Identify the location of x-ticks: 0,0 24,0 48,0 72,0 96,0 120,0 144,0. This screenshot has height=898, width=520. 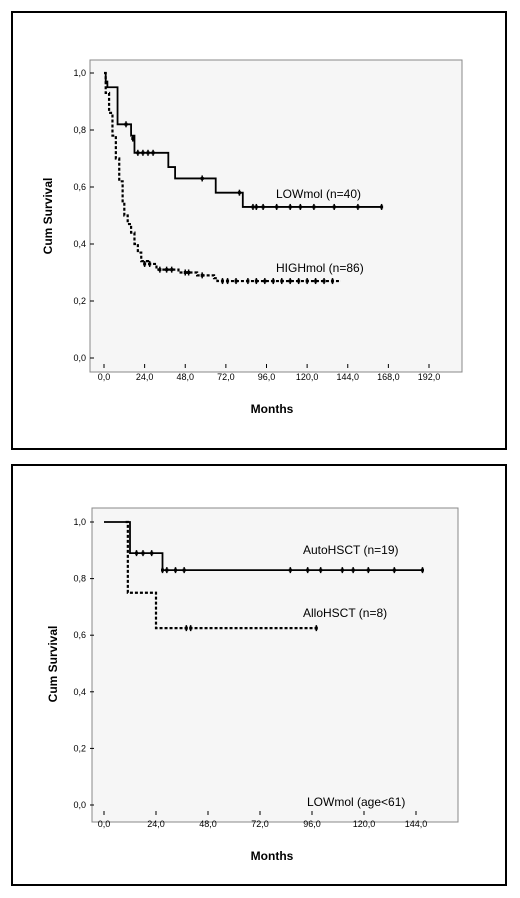
(263, 820).